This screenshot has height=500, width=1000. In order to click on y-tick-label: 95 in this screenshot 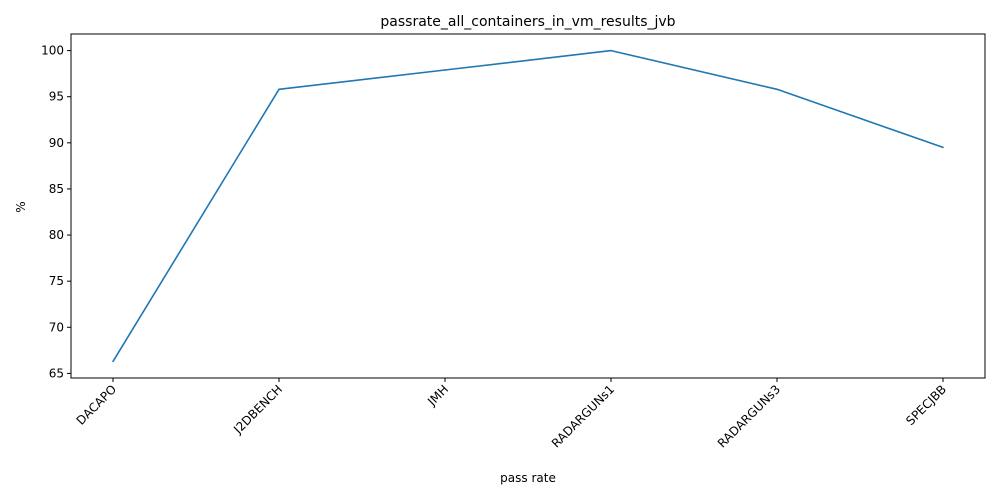, I will do `click(56, 97)`.